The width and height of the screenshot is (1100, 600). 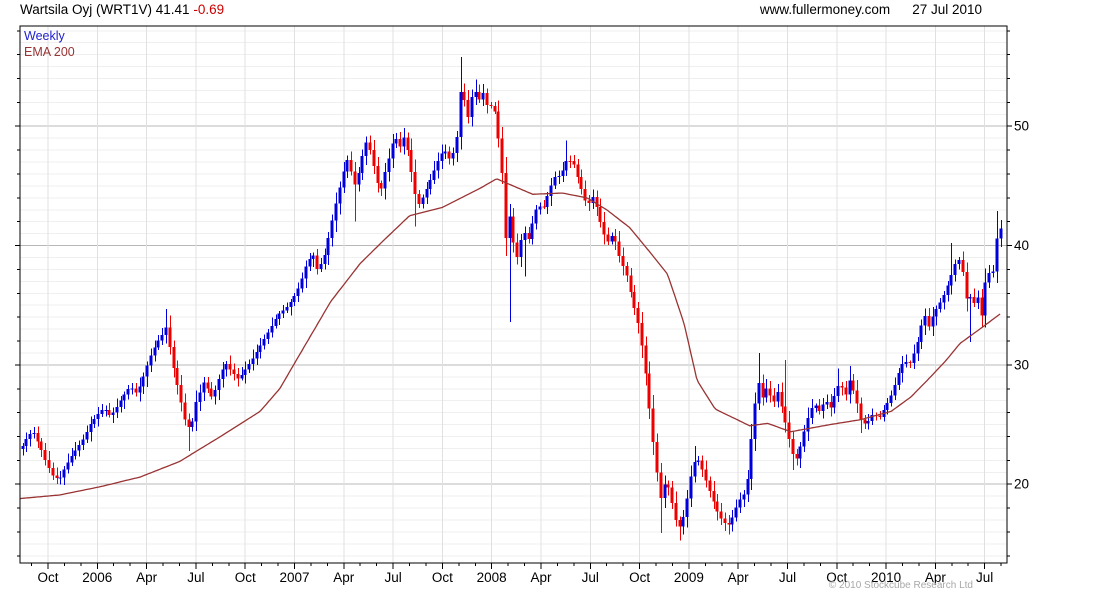 I want to click on chart-date: 27 Jul 2010, so click(x=947, y=9).